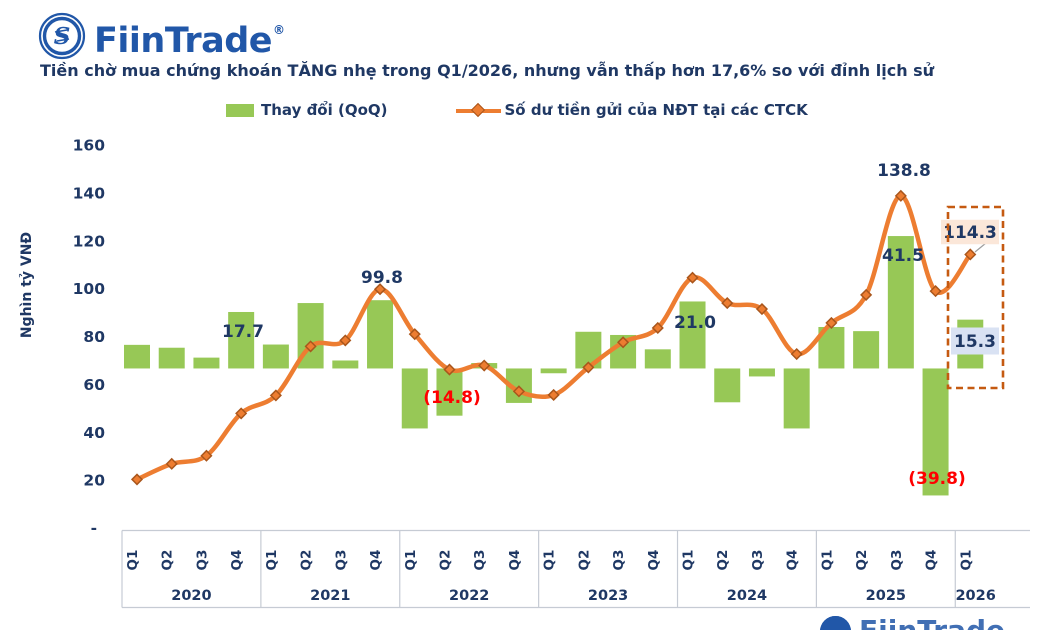  What do you see at coordinates (94, 385) in the screenshot?
I see `y-axis-tick-label: 60` at bounding box center [94, 385].